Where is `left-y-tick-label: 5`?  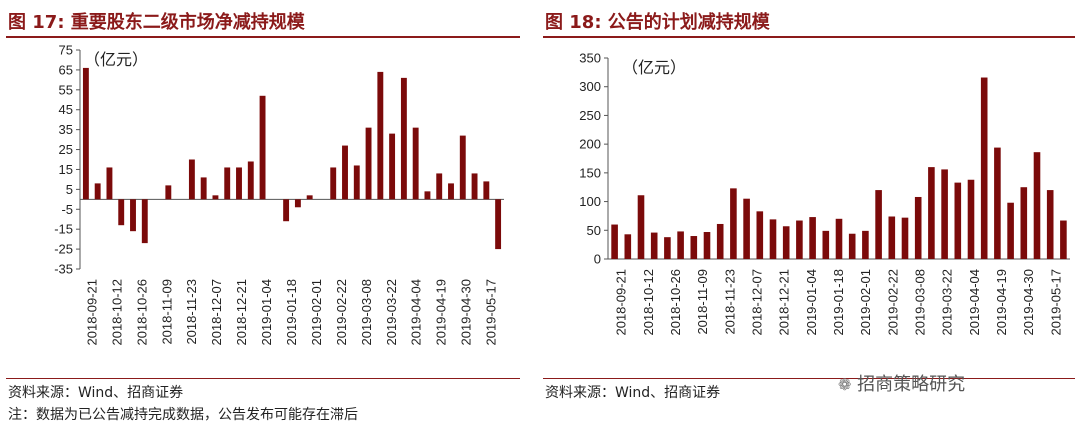 left-y-tick-label: 5 is located at coordinates (69, 189).